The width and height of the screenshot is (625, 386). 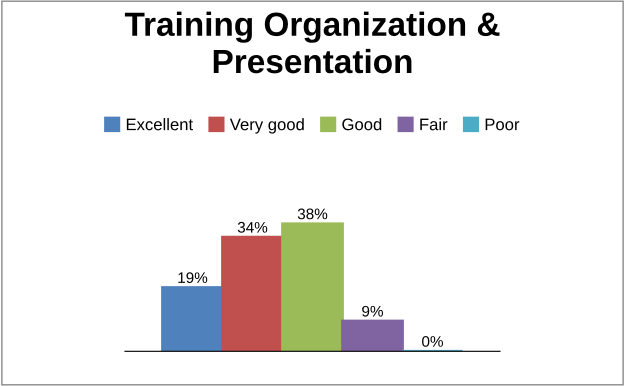 What do you see at coordinates (503, 124) in the screenshot?
I see `legend-label: Poor` at bounding box center [503, 124].